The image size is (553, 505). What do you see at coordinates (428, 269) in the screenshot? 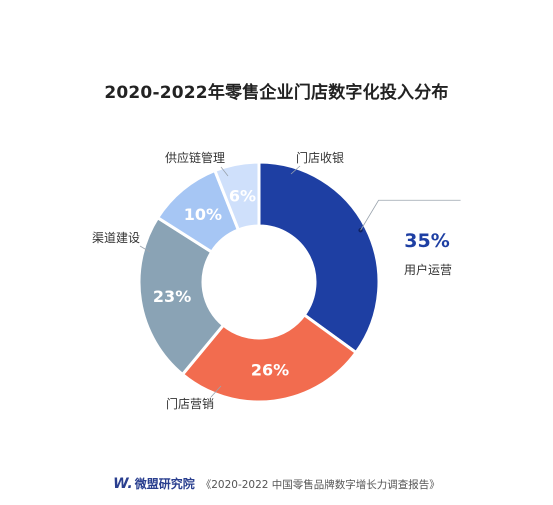
I see `slice-1-category-label: 用户运营` at bounding box center [428, 269].